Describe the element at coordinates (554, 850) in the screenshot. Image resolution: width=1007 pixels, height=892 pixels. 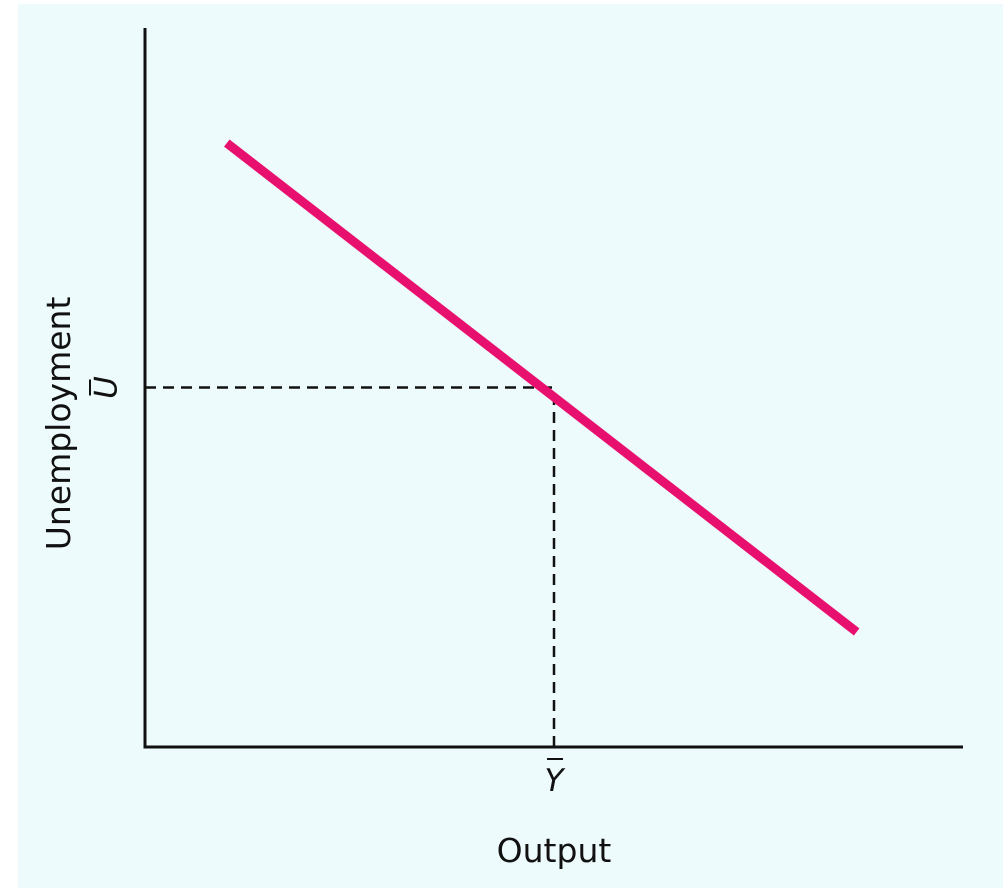
I see `x-axis-title: Output` at that location.